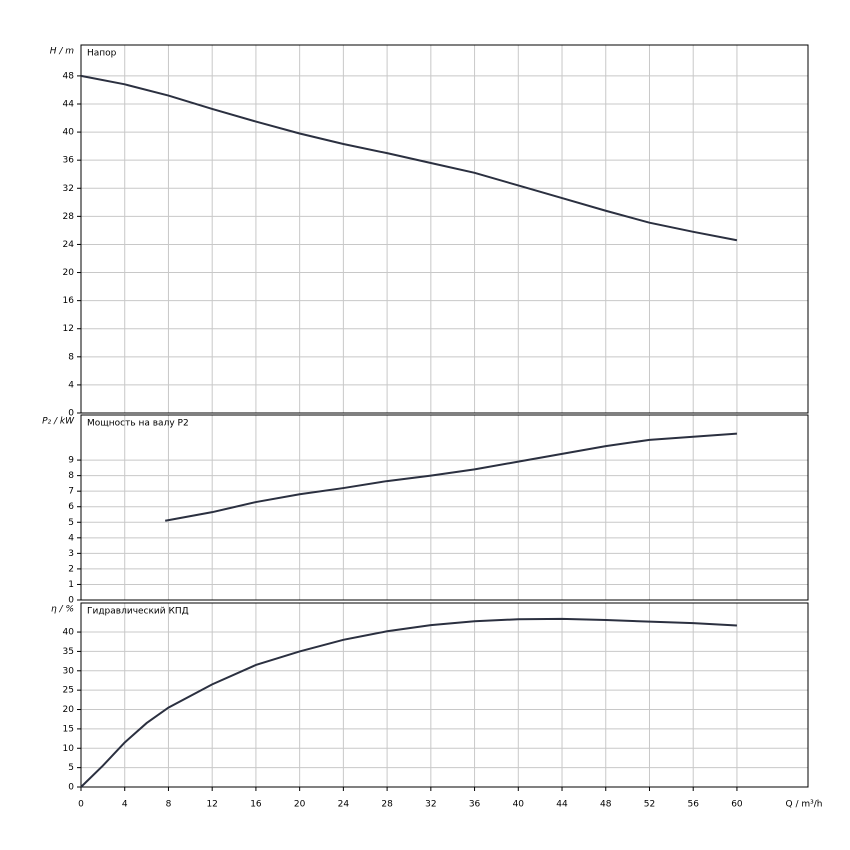  I want to click on x-tick-label: 8, so click(169, 805).